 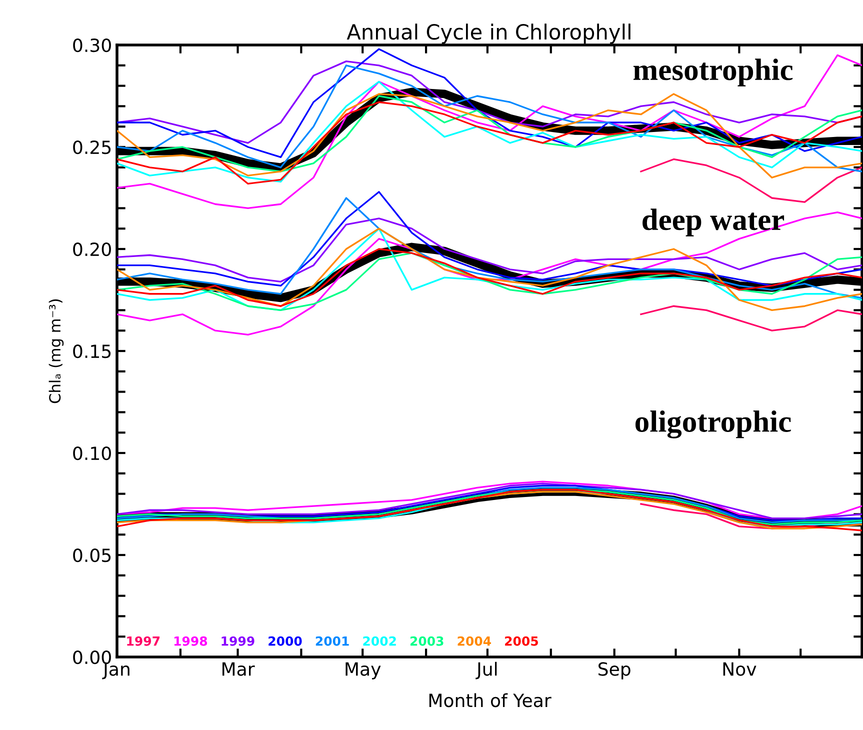 What do you see at coordinates (713, 424) in the screenshot?
I see `annotation: oligotrophic` at bounding box center [713, 424].